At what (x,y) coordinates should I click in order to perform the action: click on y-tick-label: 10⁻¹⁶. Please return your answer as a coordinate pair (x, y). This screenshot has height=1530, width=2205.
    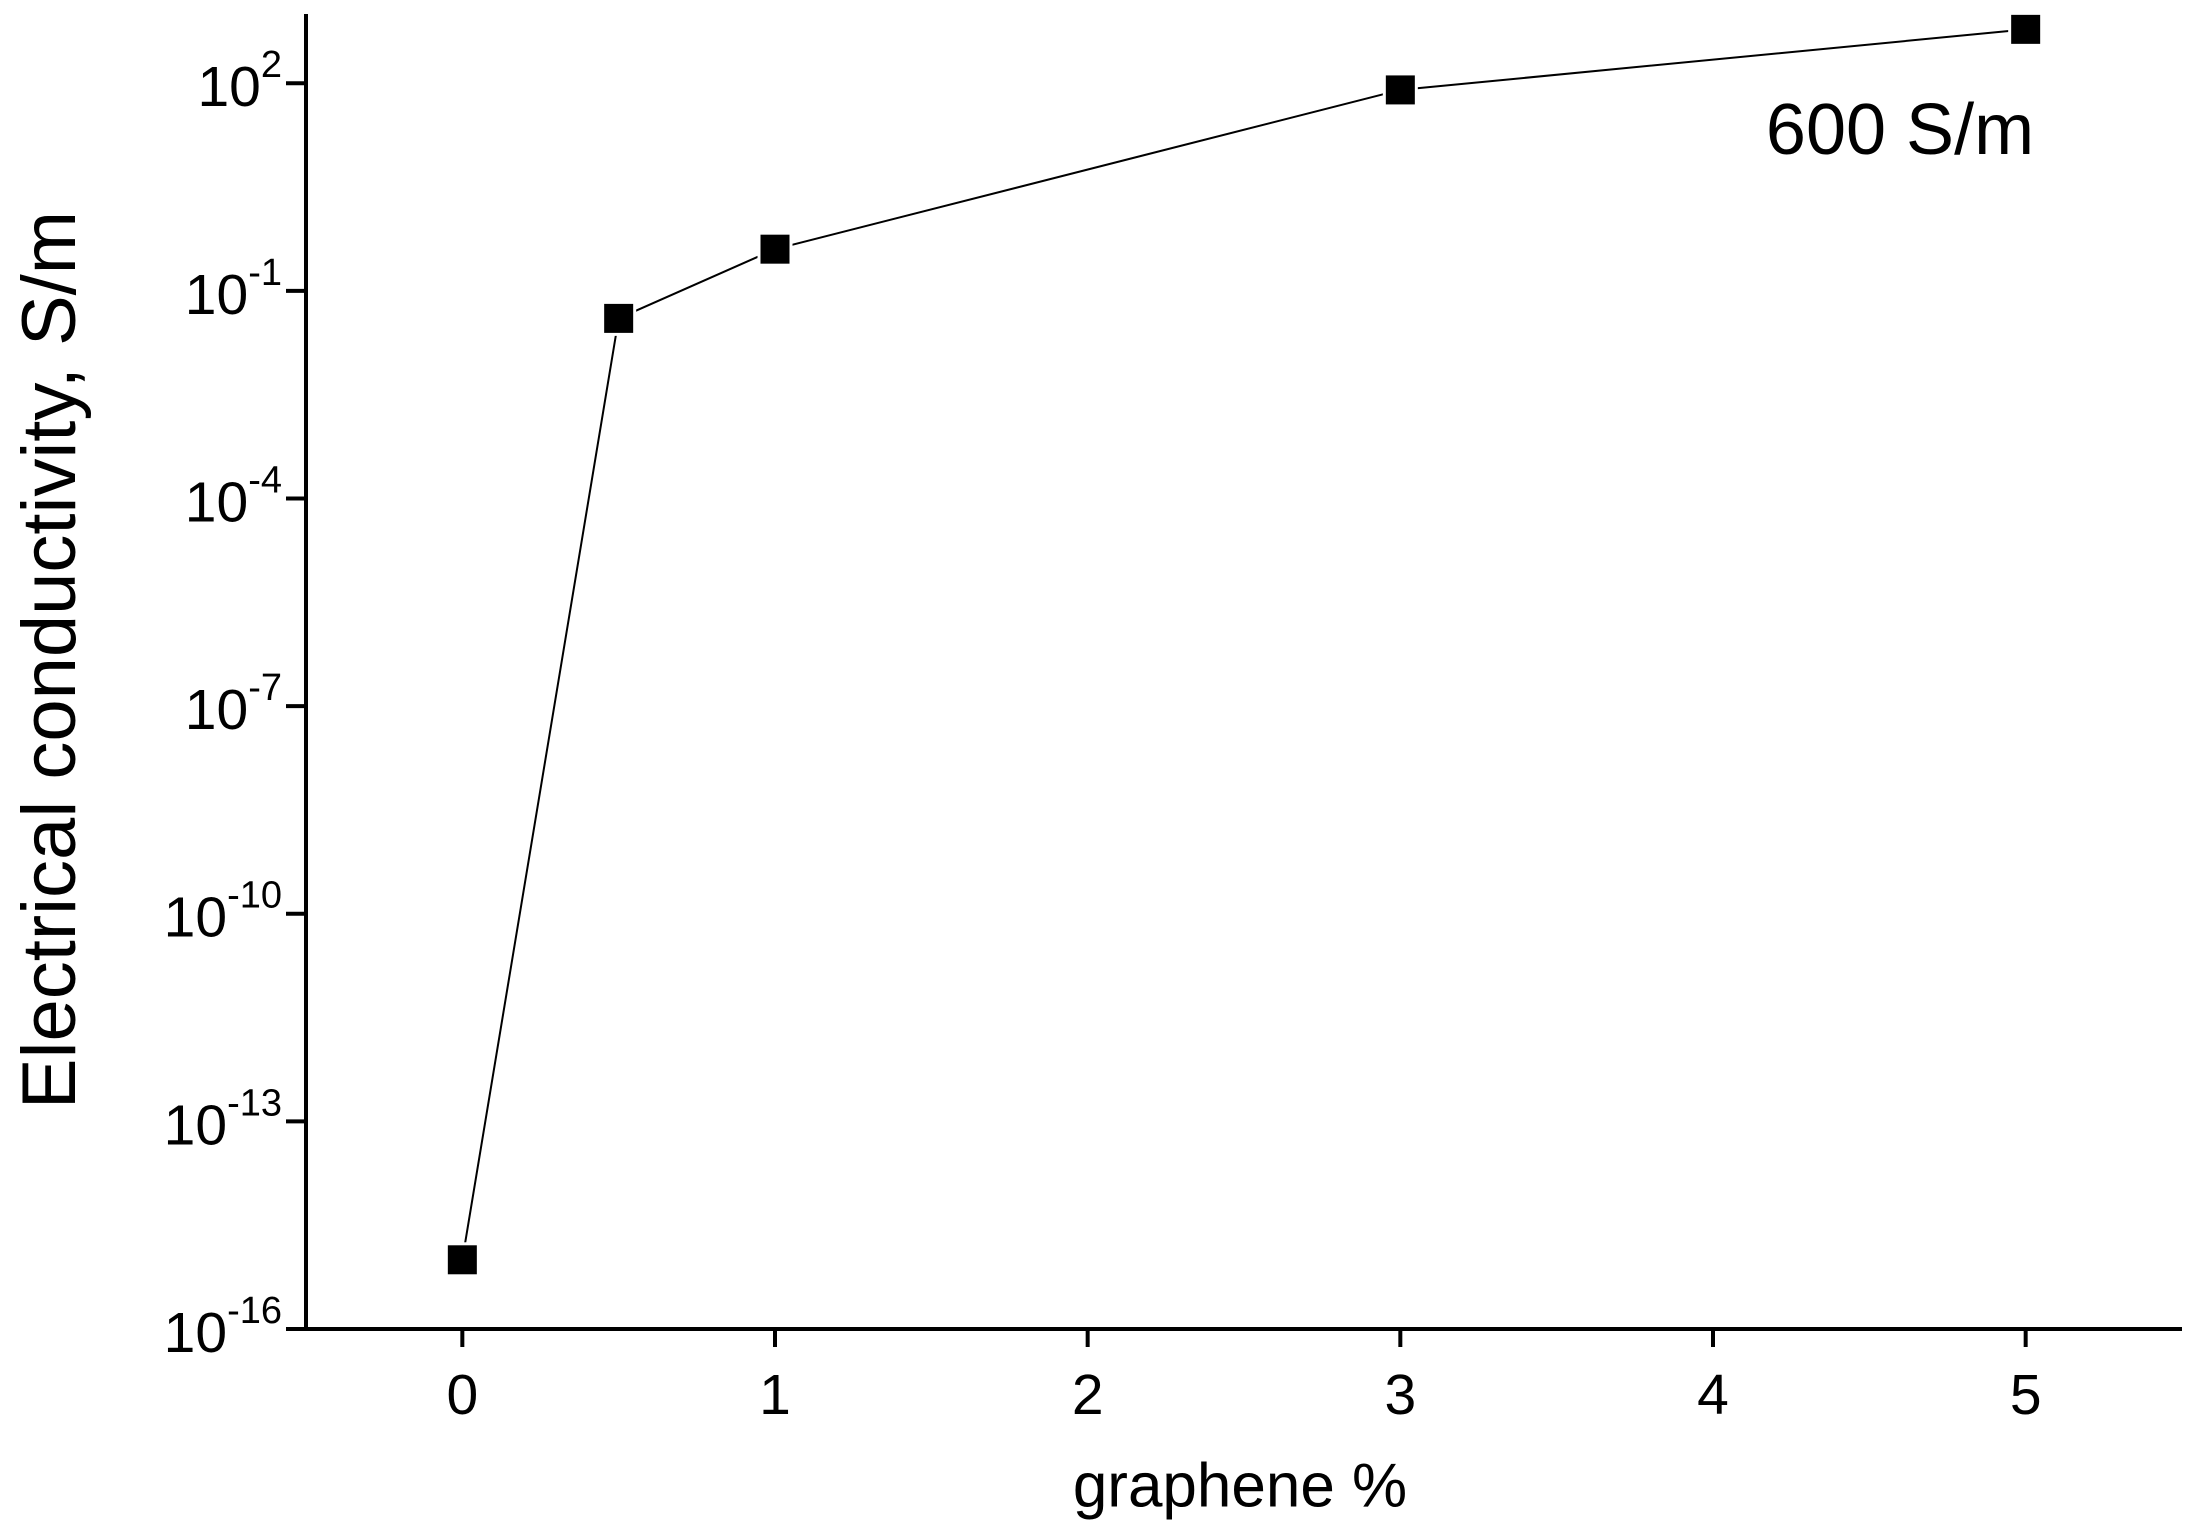
    Looking at the image, I should click on (223, 1327).